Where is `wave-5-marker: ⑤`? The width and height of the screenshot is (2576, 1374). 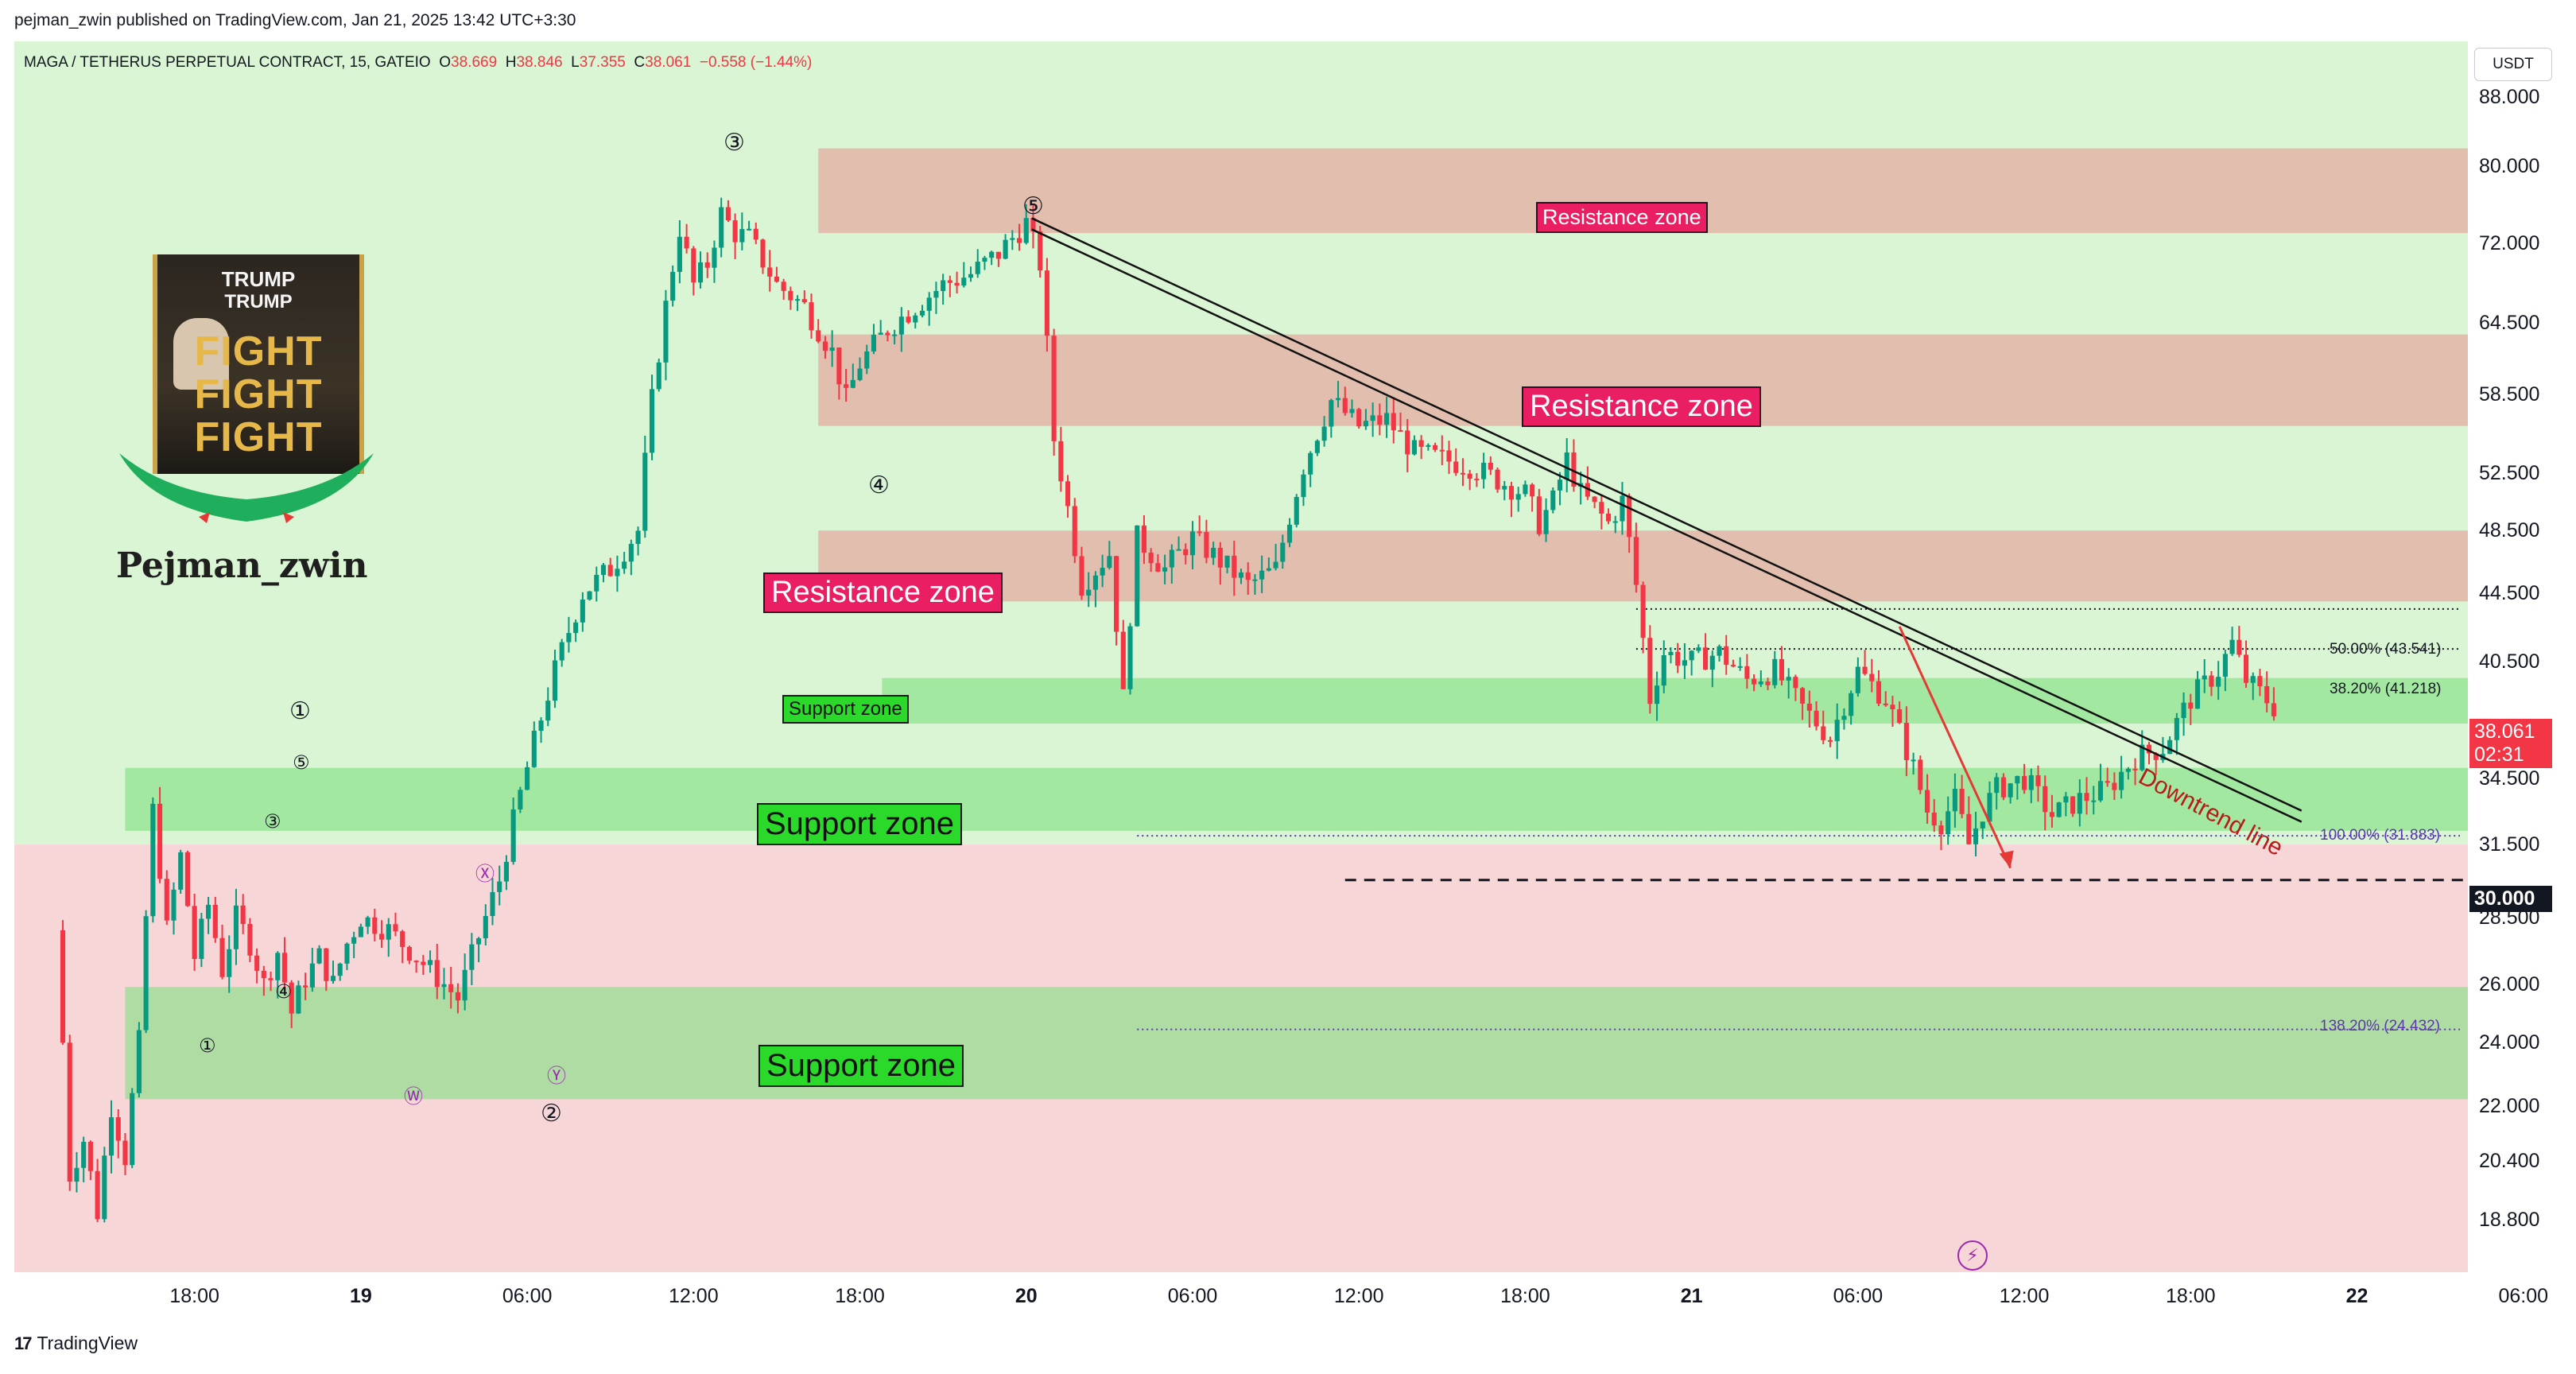
wave-5-marker: ⑤ is located at coordinates (1033, 206).